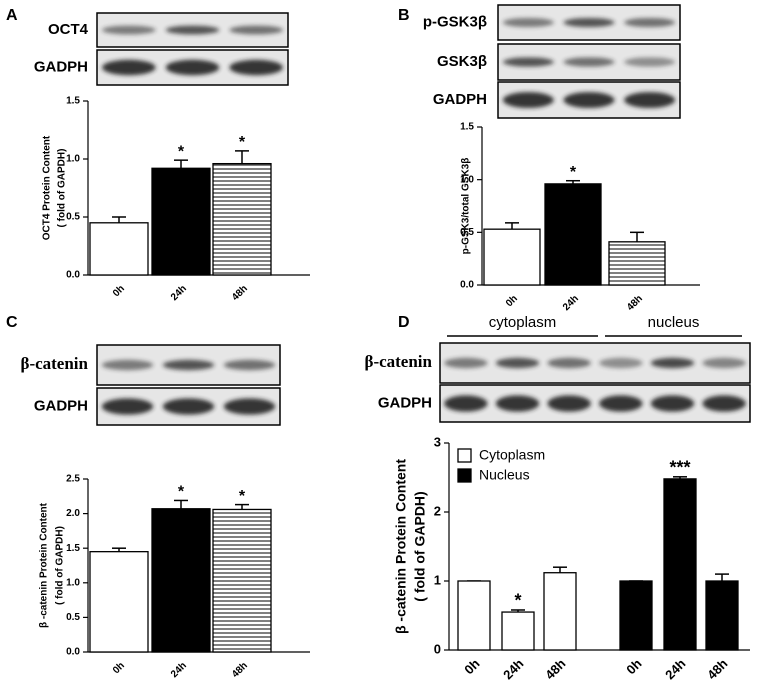 This screenshot has width=765, height=686. I want to click on y-tick-label: 0, so click(437, 648).